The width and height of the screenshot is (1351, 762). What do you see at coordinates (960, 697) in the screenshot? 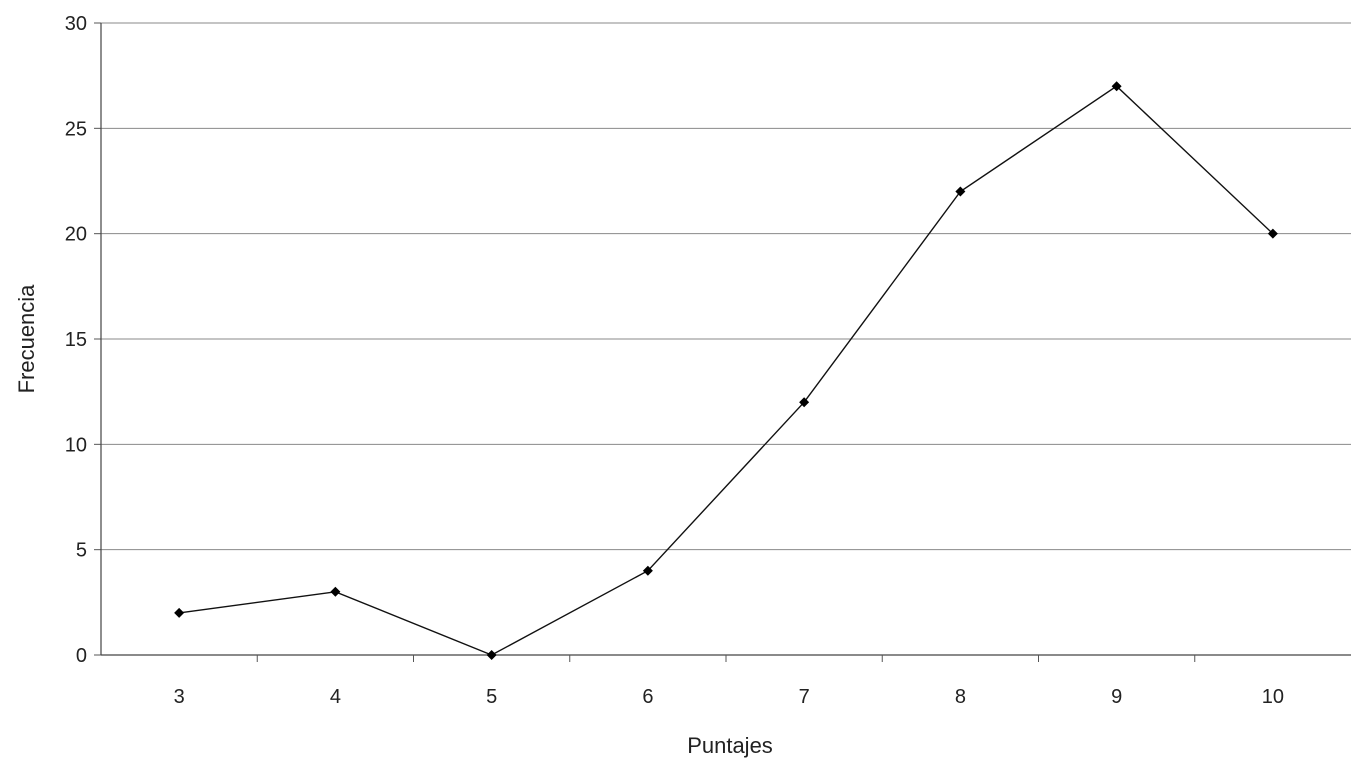
I see `x-tick-label: 8` at bounding box center [960, 697].